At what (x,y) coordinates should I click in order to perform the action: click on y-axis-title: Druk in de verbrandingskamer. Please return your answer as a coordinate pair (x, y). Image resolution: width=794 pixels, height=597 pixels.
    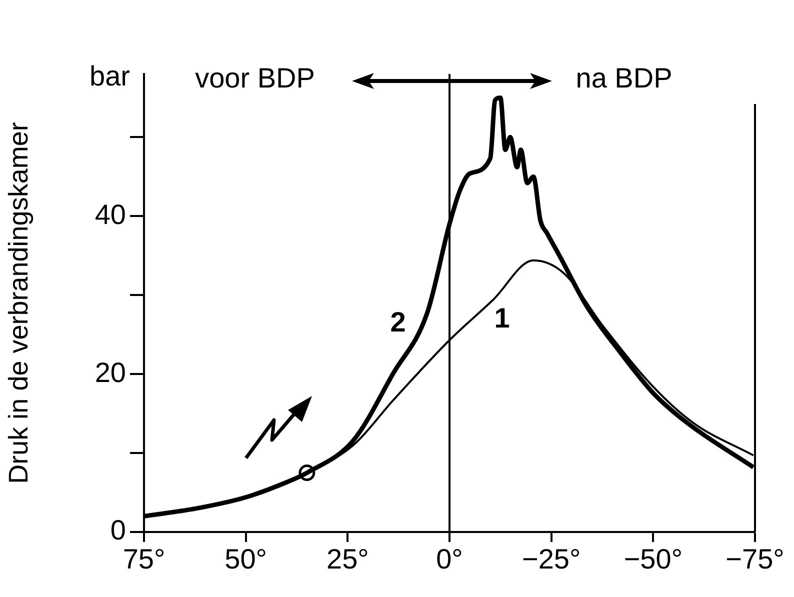
    Looking at the image, I should click on (19, 303).